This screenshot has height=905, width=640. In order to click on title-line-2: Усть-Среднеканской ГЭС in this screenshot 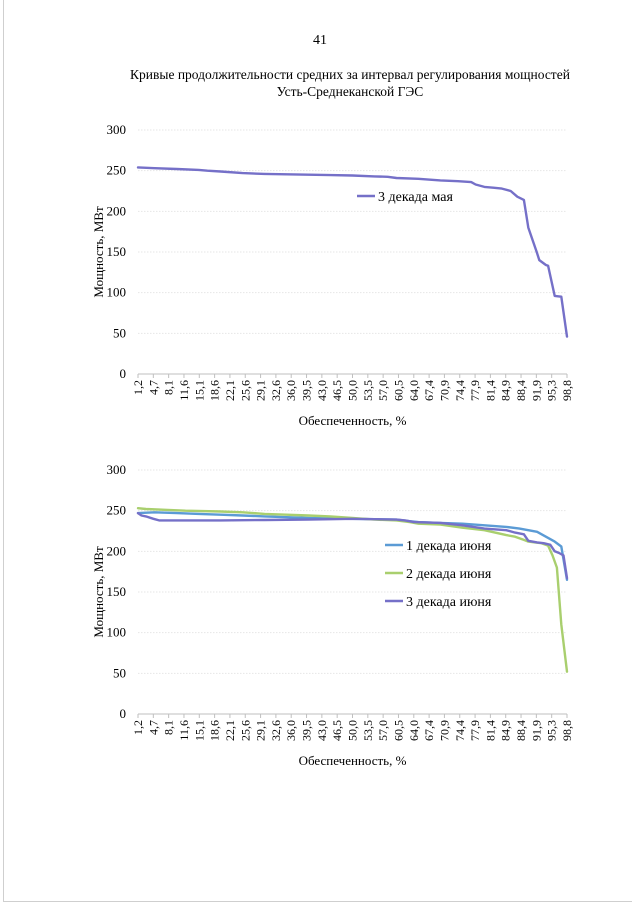, I will do `click(350, 91)`.